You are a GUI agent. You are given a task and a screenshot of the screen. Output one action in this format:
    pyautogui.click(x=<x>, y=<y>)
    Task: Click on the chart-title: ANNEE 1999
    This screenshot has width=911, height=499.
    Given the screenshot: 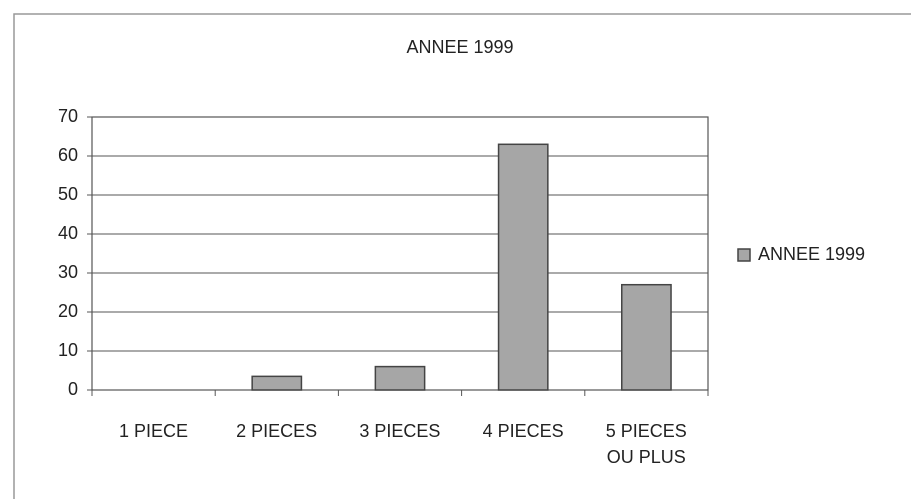 What is the action you would take?
    pyautogui.click(x=459, y=47)
    